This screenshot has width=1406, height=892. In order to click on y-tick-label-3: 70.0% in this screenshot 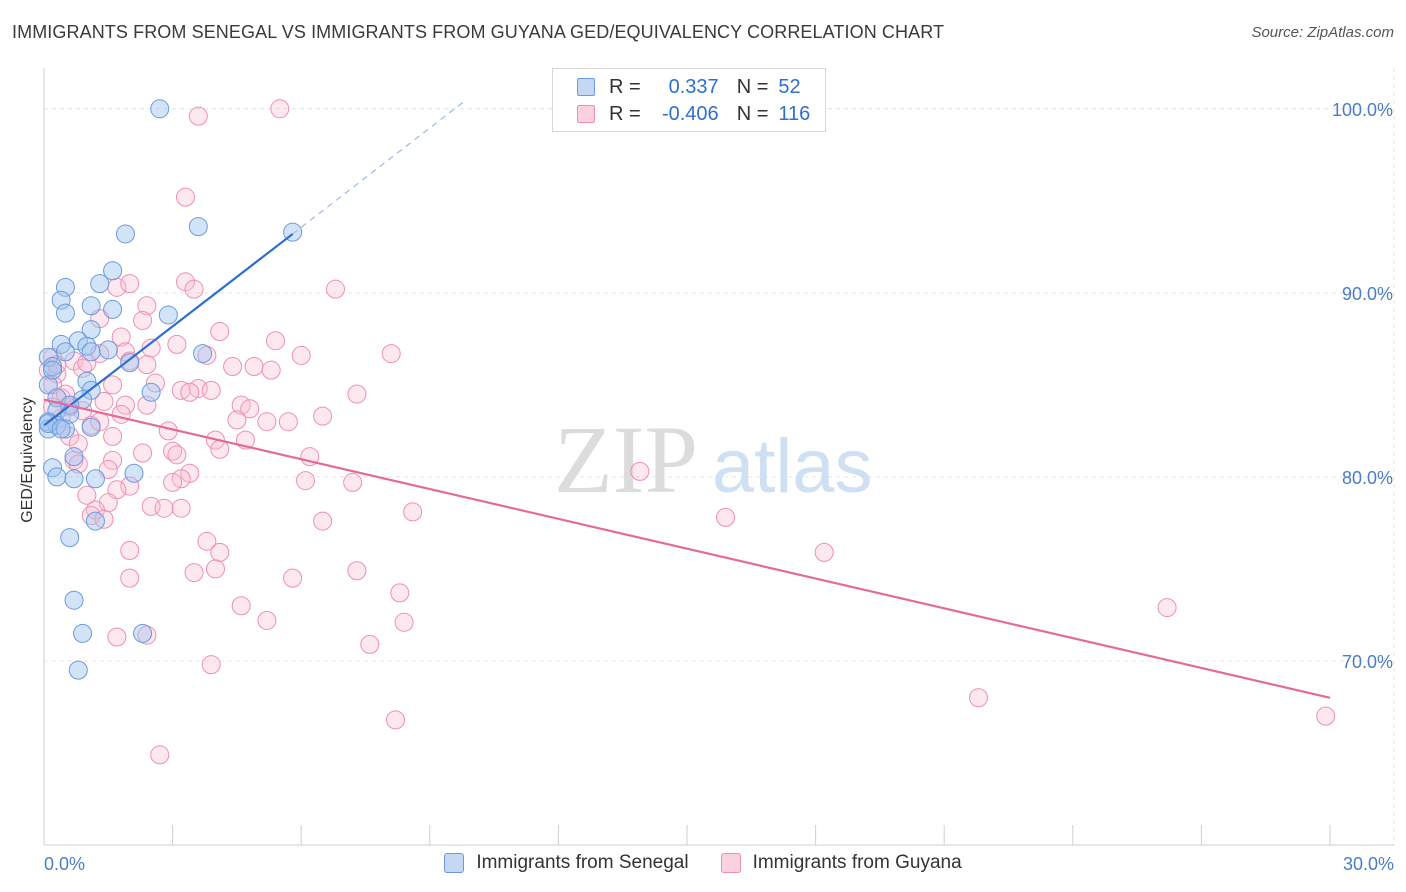, I will do `click(1367, 662)`.